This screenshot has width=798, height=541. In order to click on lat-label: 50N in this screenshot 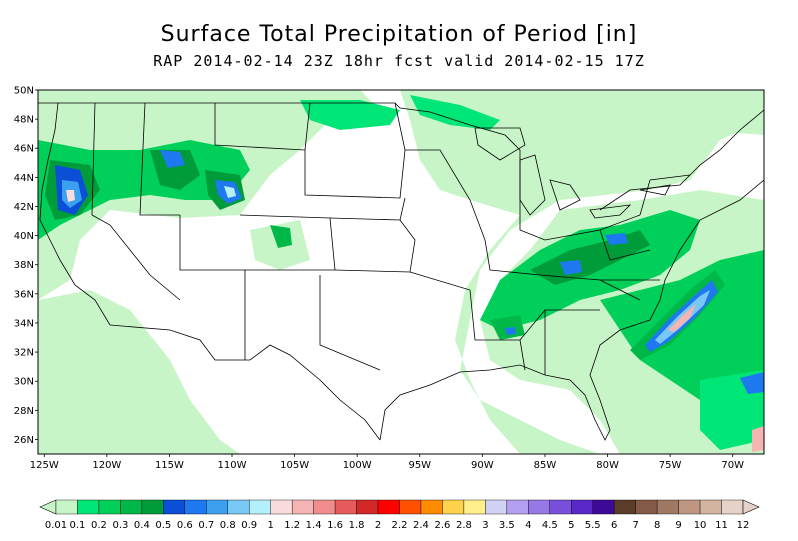, I will do `click(24, 91)`.